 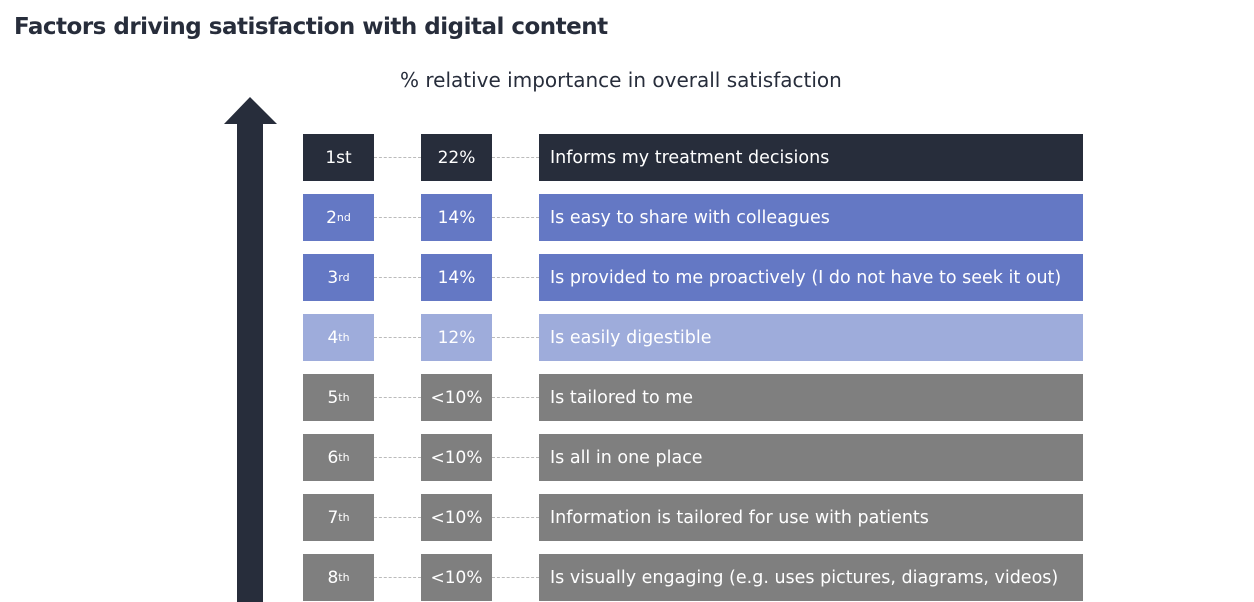 What do you see at coordinates (811, 337) in the screenshot?
I see `factor-box: Is easily digestible` at bounding box center [811, 337].